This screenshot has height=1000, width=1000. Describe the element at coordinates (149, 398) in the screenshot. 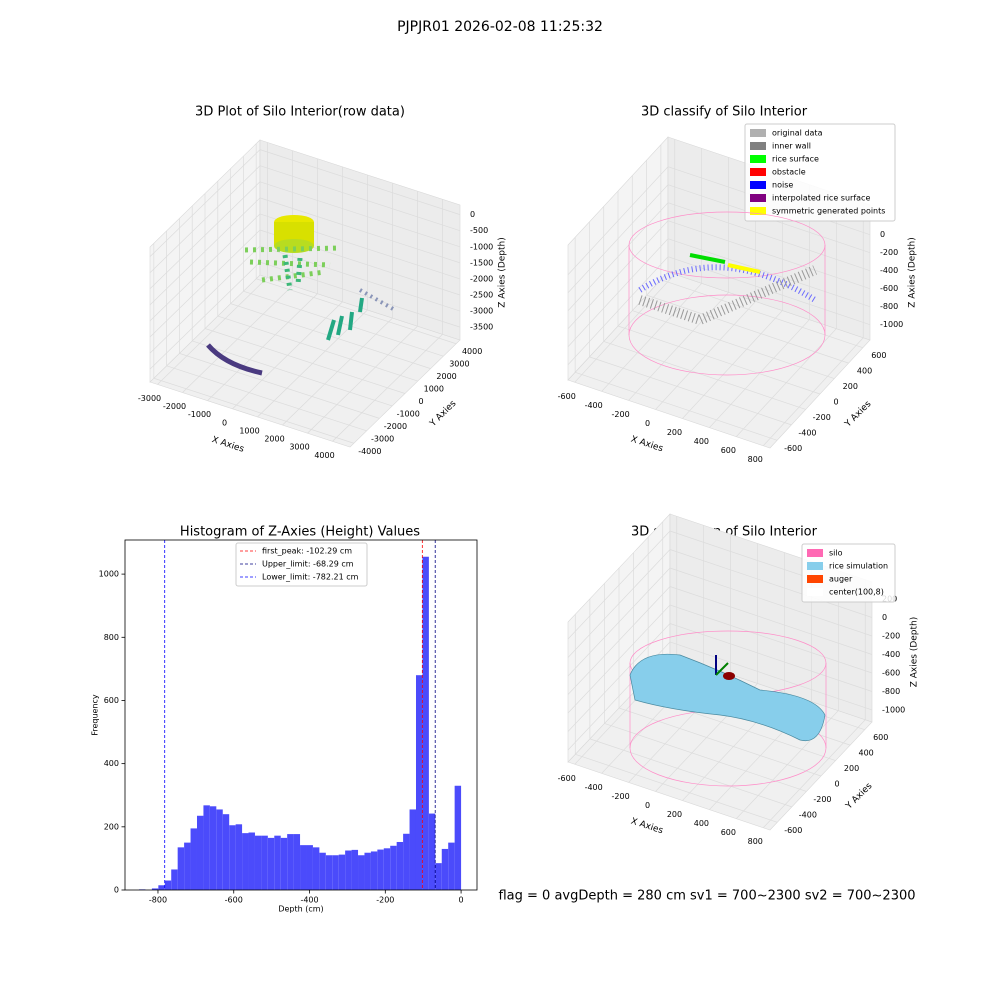

I see `x-tick-label: -3000` at that location.